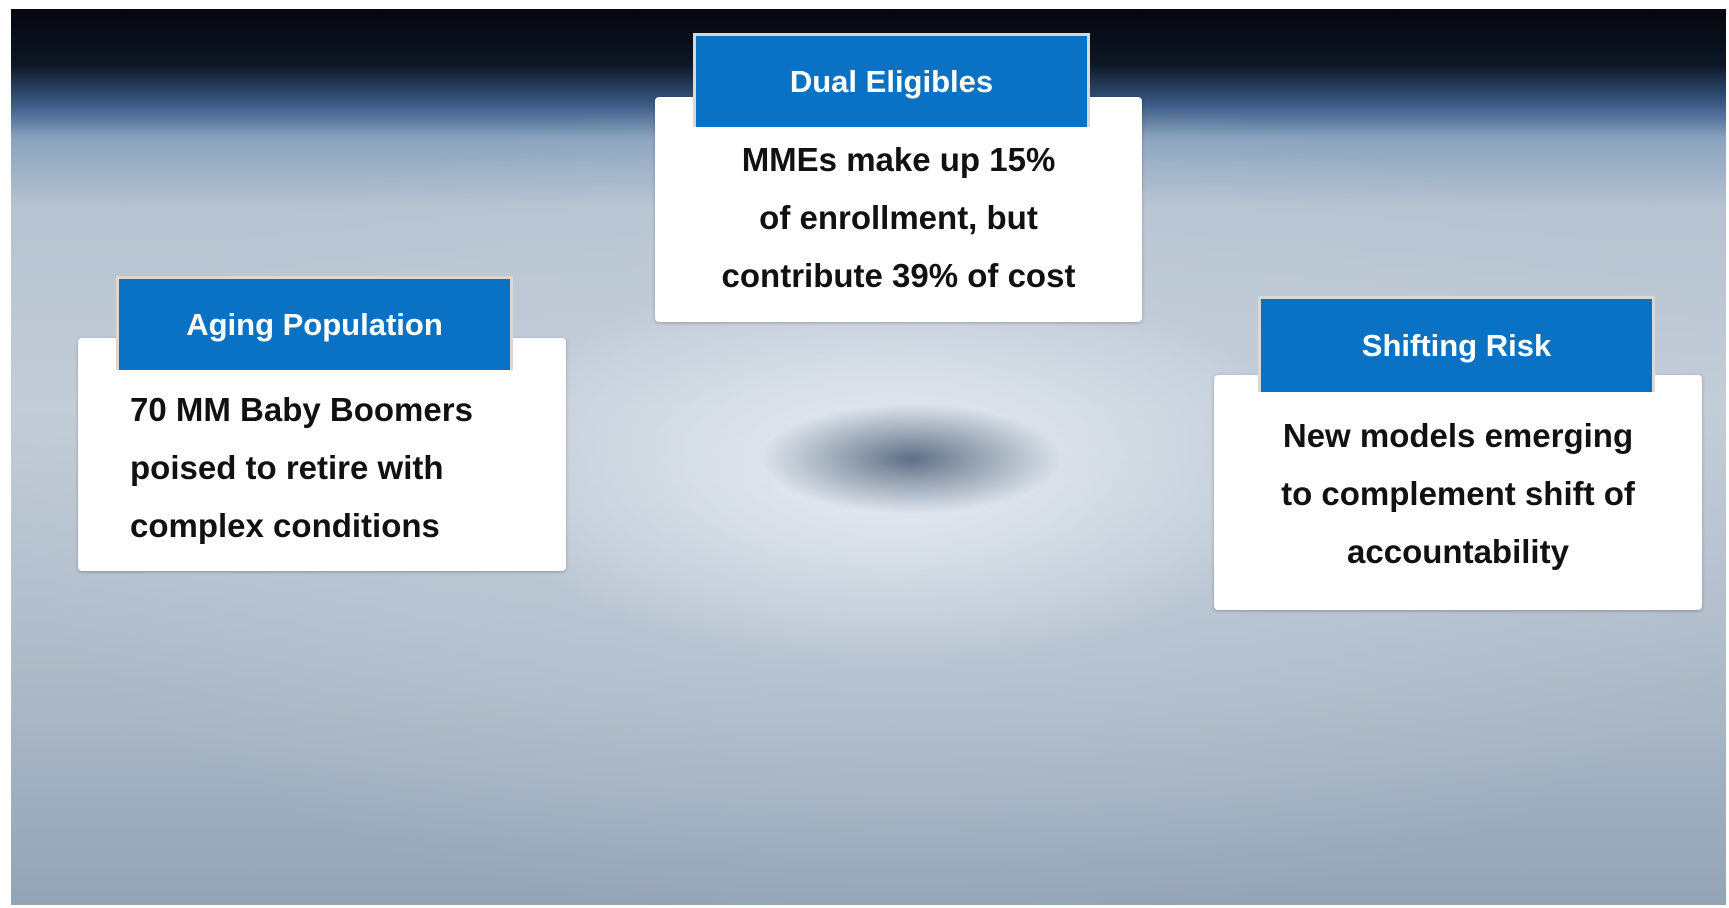  What do you see at coordinates (891, 80) in the screenshot?
I see `card-header: Dual Eligibles` at bounding box center [891, 80].